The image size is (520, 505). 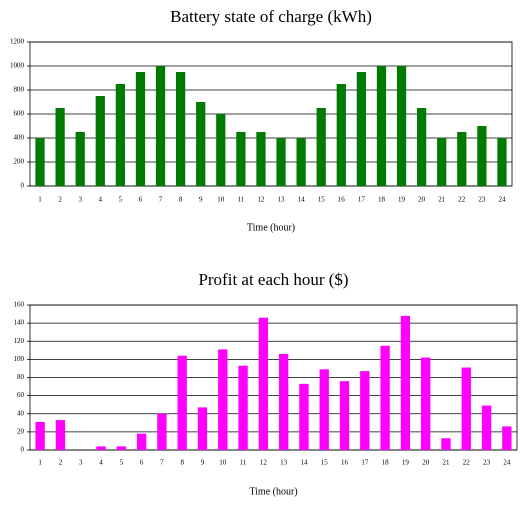 What do you see at coordinates (21, 377) in the screenshot?
I see `y-tick-label: 80` at bounding box center [21, 377].